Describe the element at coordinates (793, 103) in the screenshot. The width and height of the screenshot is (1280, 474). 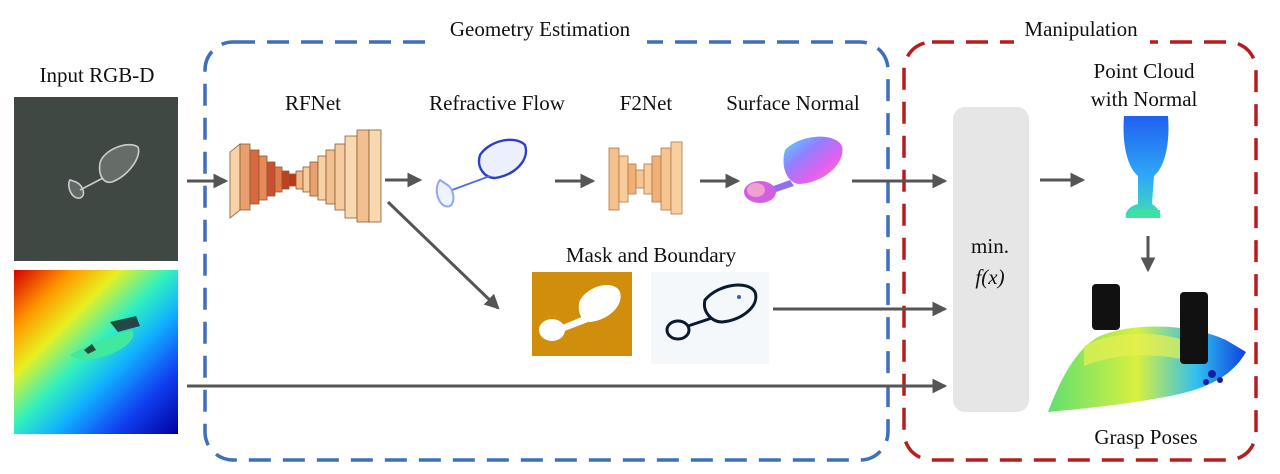
I see `surface-normal-label: Surface Normal` at that location.